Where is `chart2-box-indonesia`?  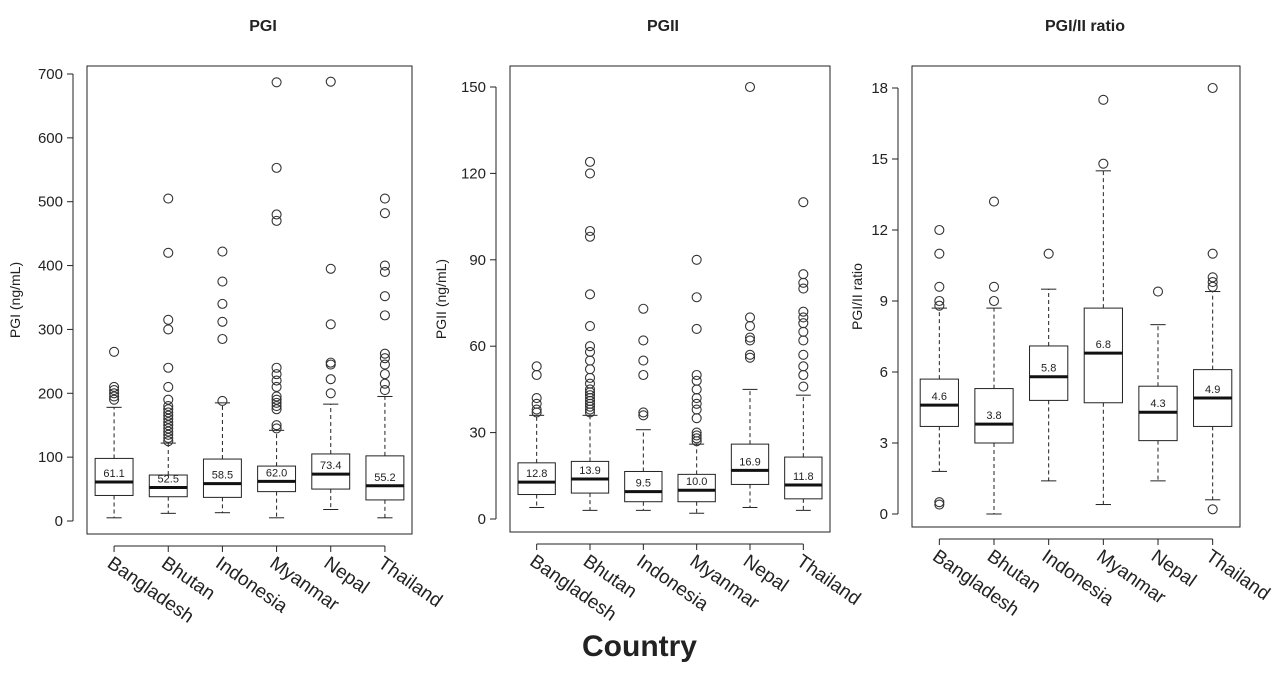
chart2-box-indonesia is located at coordinates (643, 486).